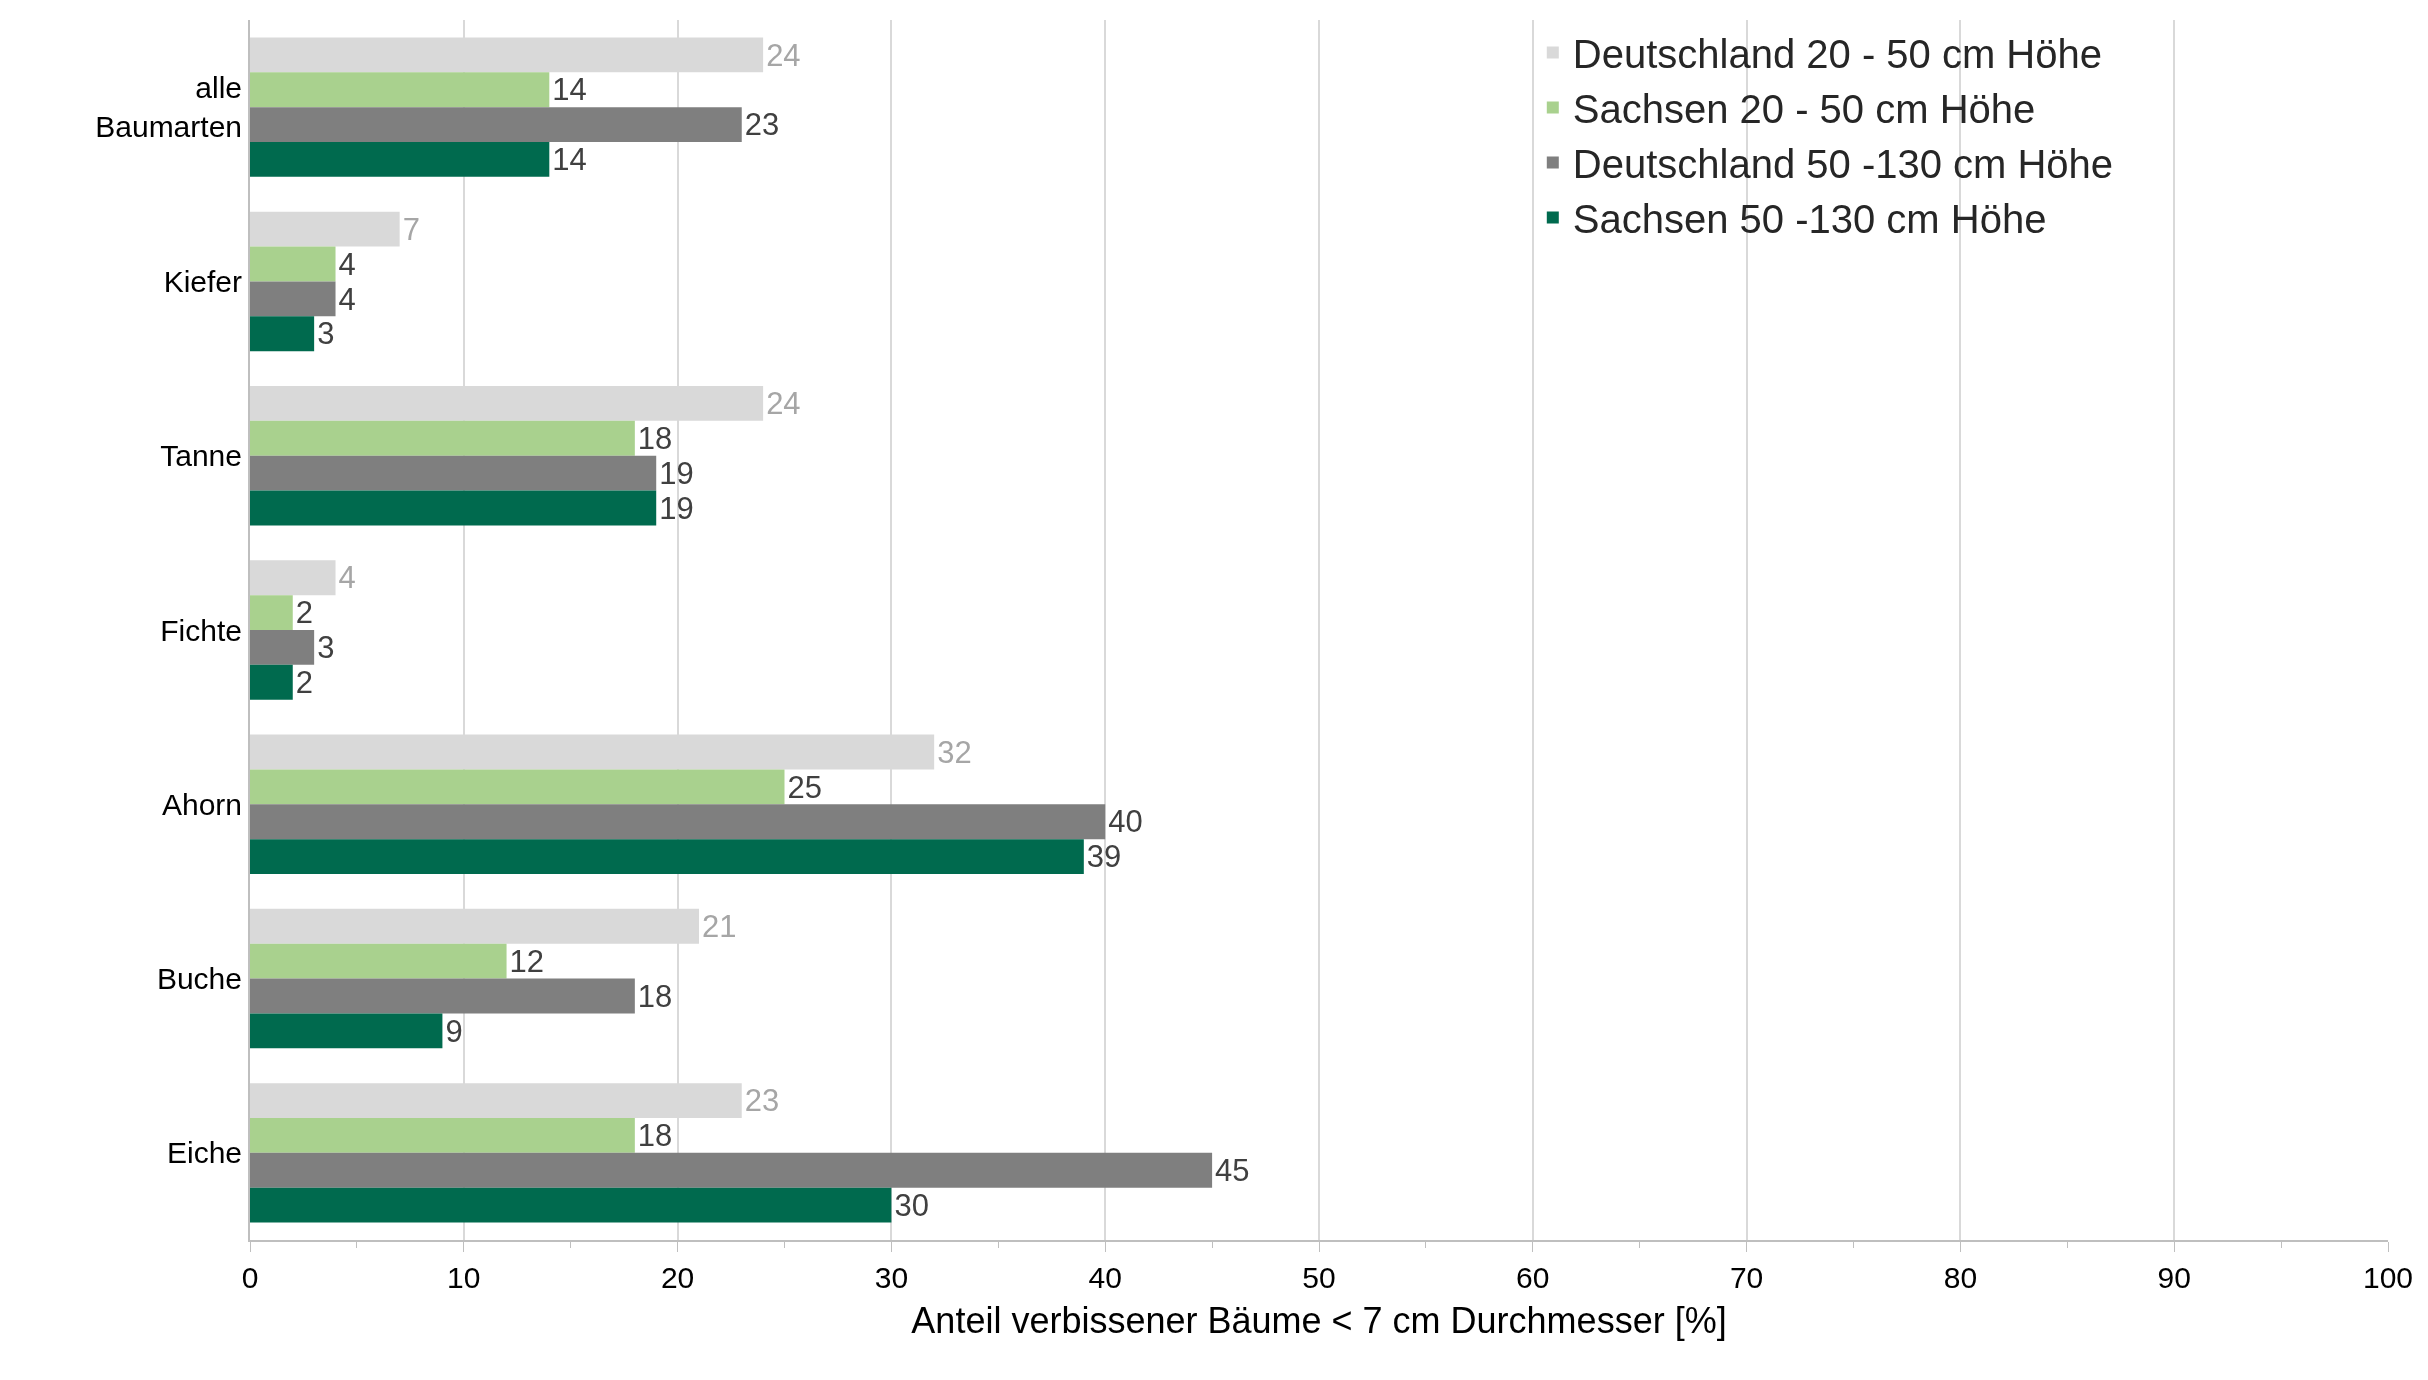  Describe the element at coordinates (1960, 1277) in the screenshot. I see `x-tick-label: 80` at that location.